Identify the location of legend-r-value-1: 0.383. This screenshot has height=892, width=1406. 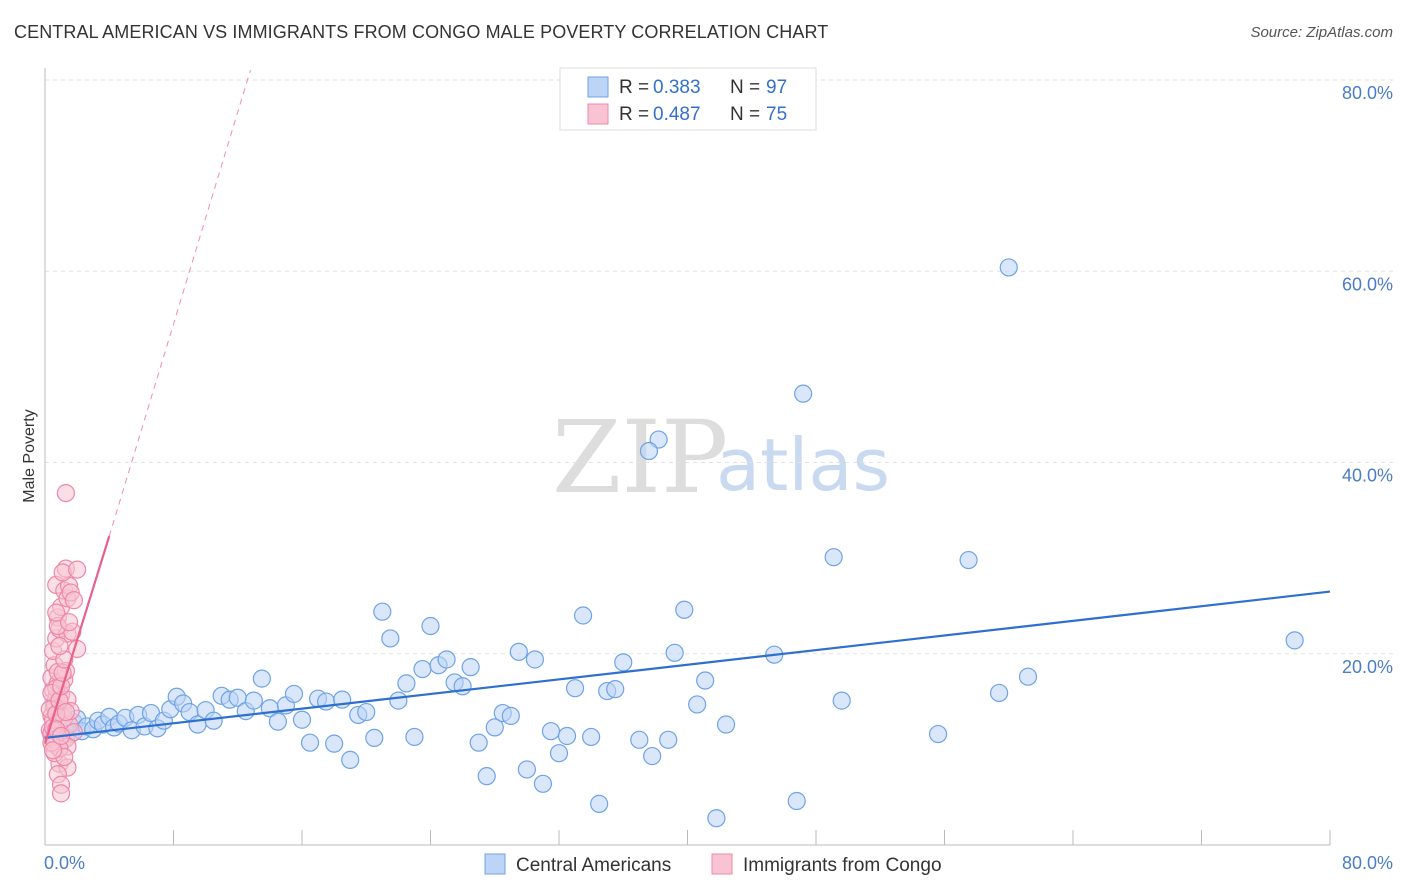
(677, 87).